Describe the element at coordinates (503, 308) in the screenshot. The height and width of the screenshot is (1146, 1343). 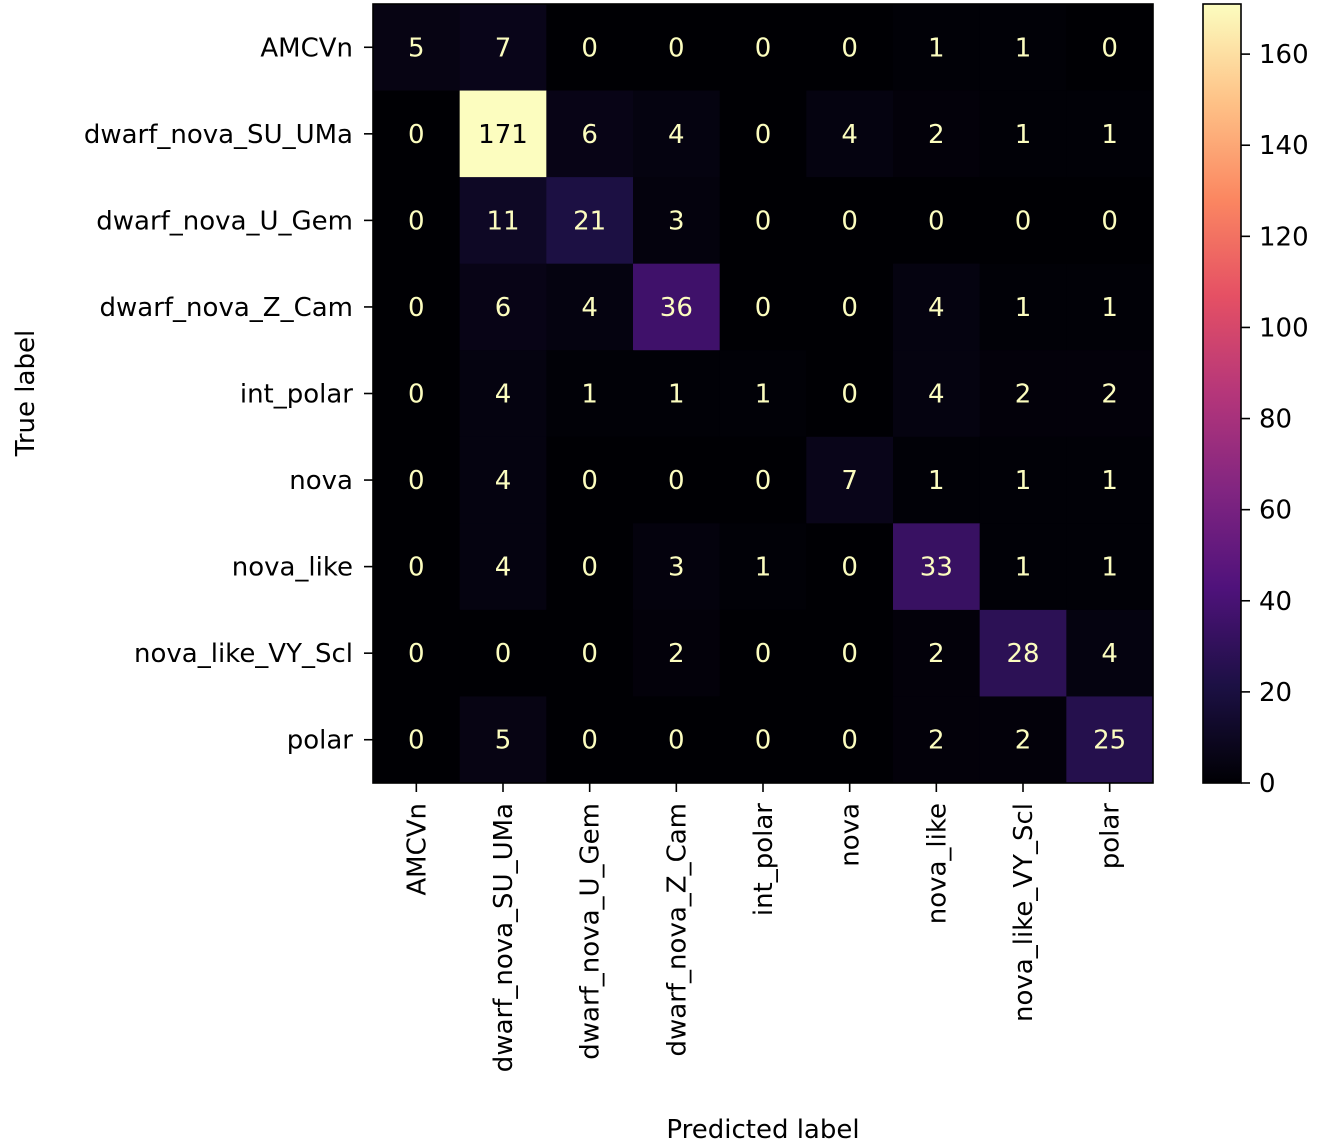
I see `cell-value-label: 6` at that location.